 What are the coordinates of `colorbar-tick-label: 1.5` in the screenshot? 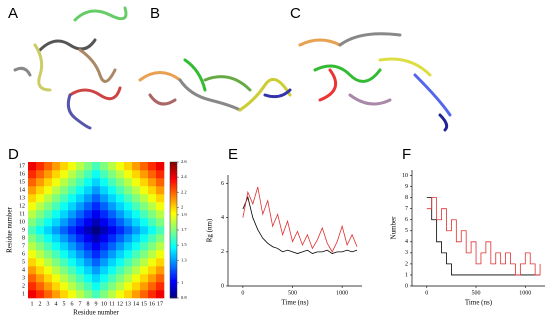 It's located at (184, 244).